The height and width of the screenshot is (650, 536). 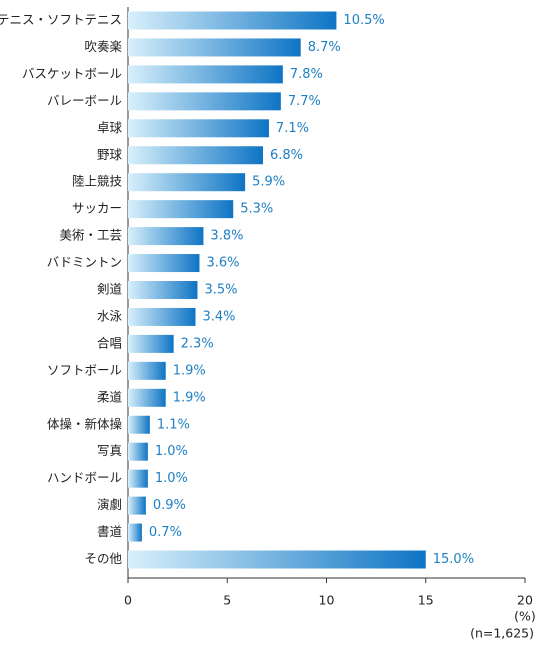 What do you see at coordinates (222, 263) in the screenshot?
I see `value-label: 3.6%` at bounding box center [222, 263].